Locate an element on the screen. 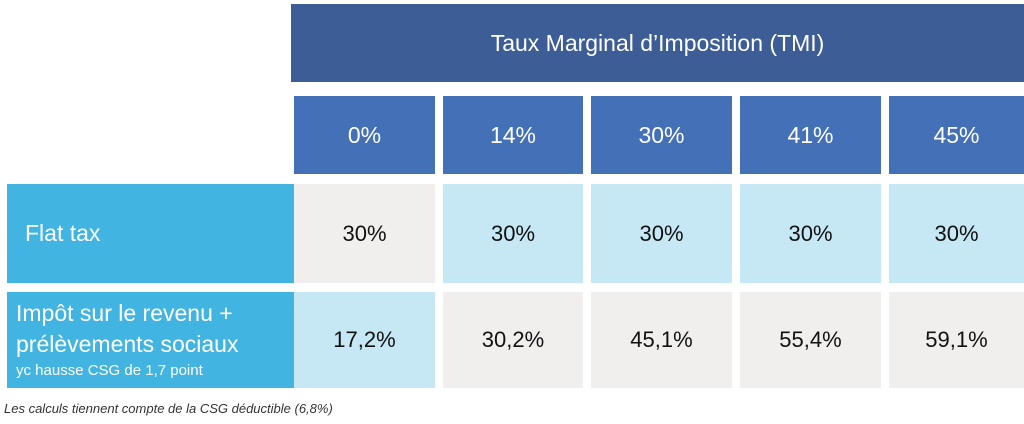 This screenshot has height=424, width=1024. row-label-line: prélèvements sociaux is located at coordinates (127, 344).